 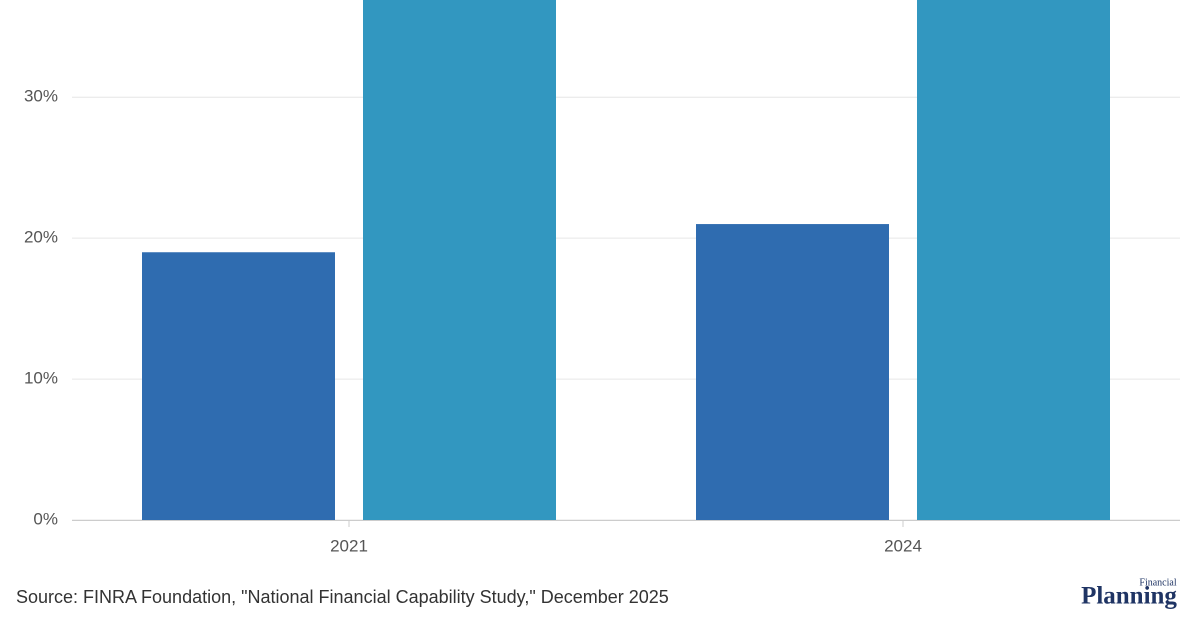 What do you see at coordinates (41, 378) in the screenshot?
I see `y-tick-label: 10%` at bounding box center [41, 378].